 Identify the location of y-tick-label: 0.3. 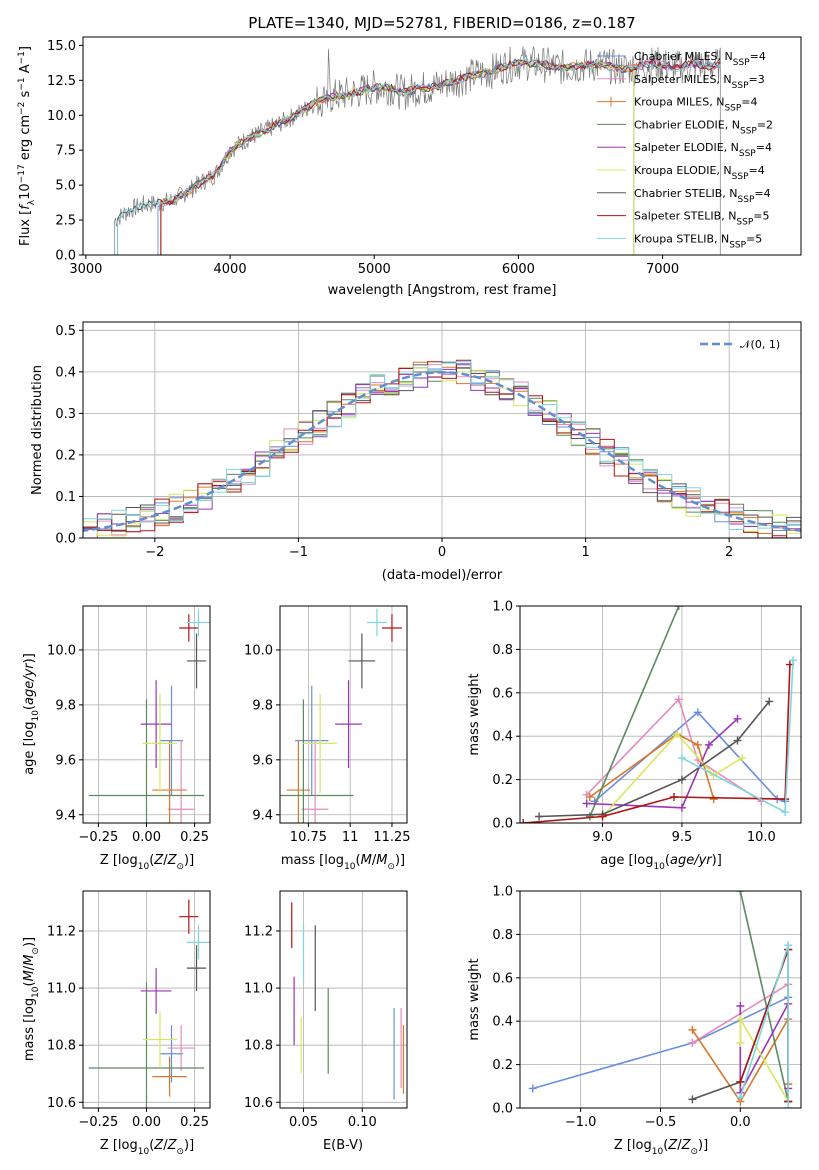
(65, 414).